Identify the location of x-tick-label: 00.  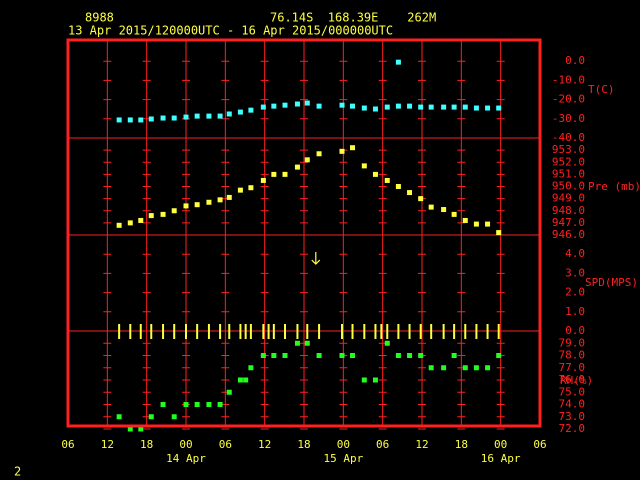
(500, 444).